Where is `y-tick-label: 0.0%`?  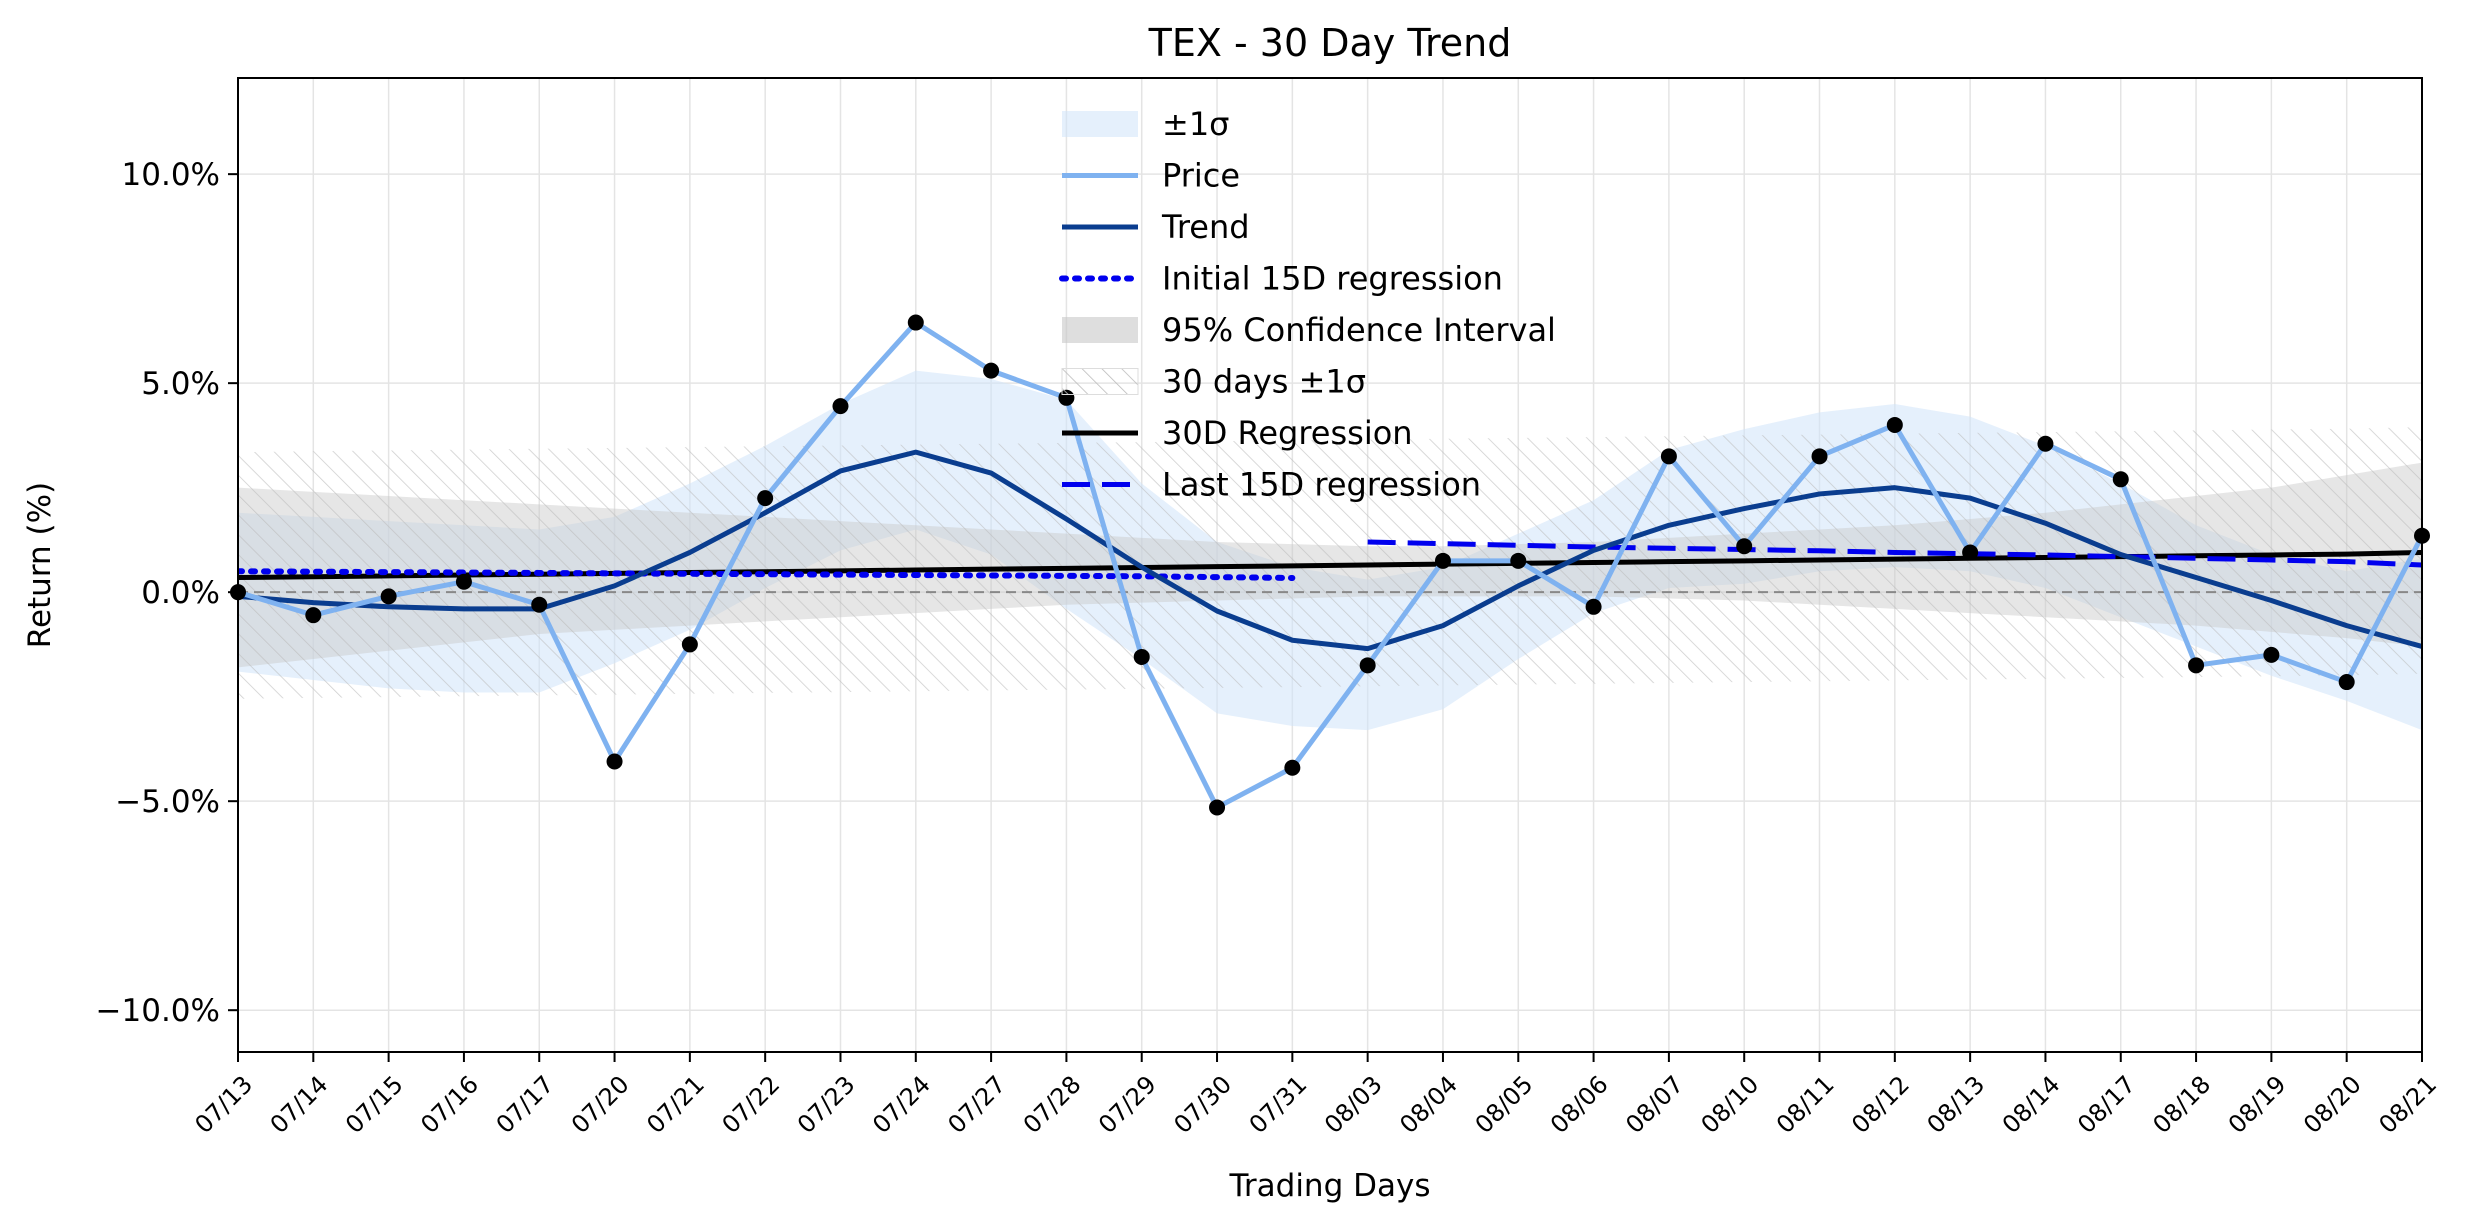
y-tick-label: 0.0% is located at coordinates (180, 593).